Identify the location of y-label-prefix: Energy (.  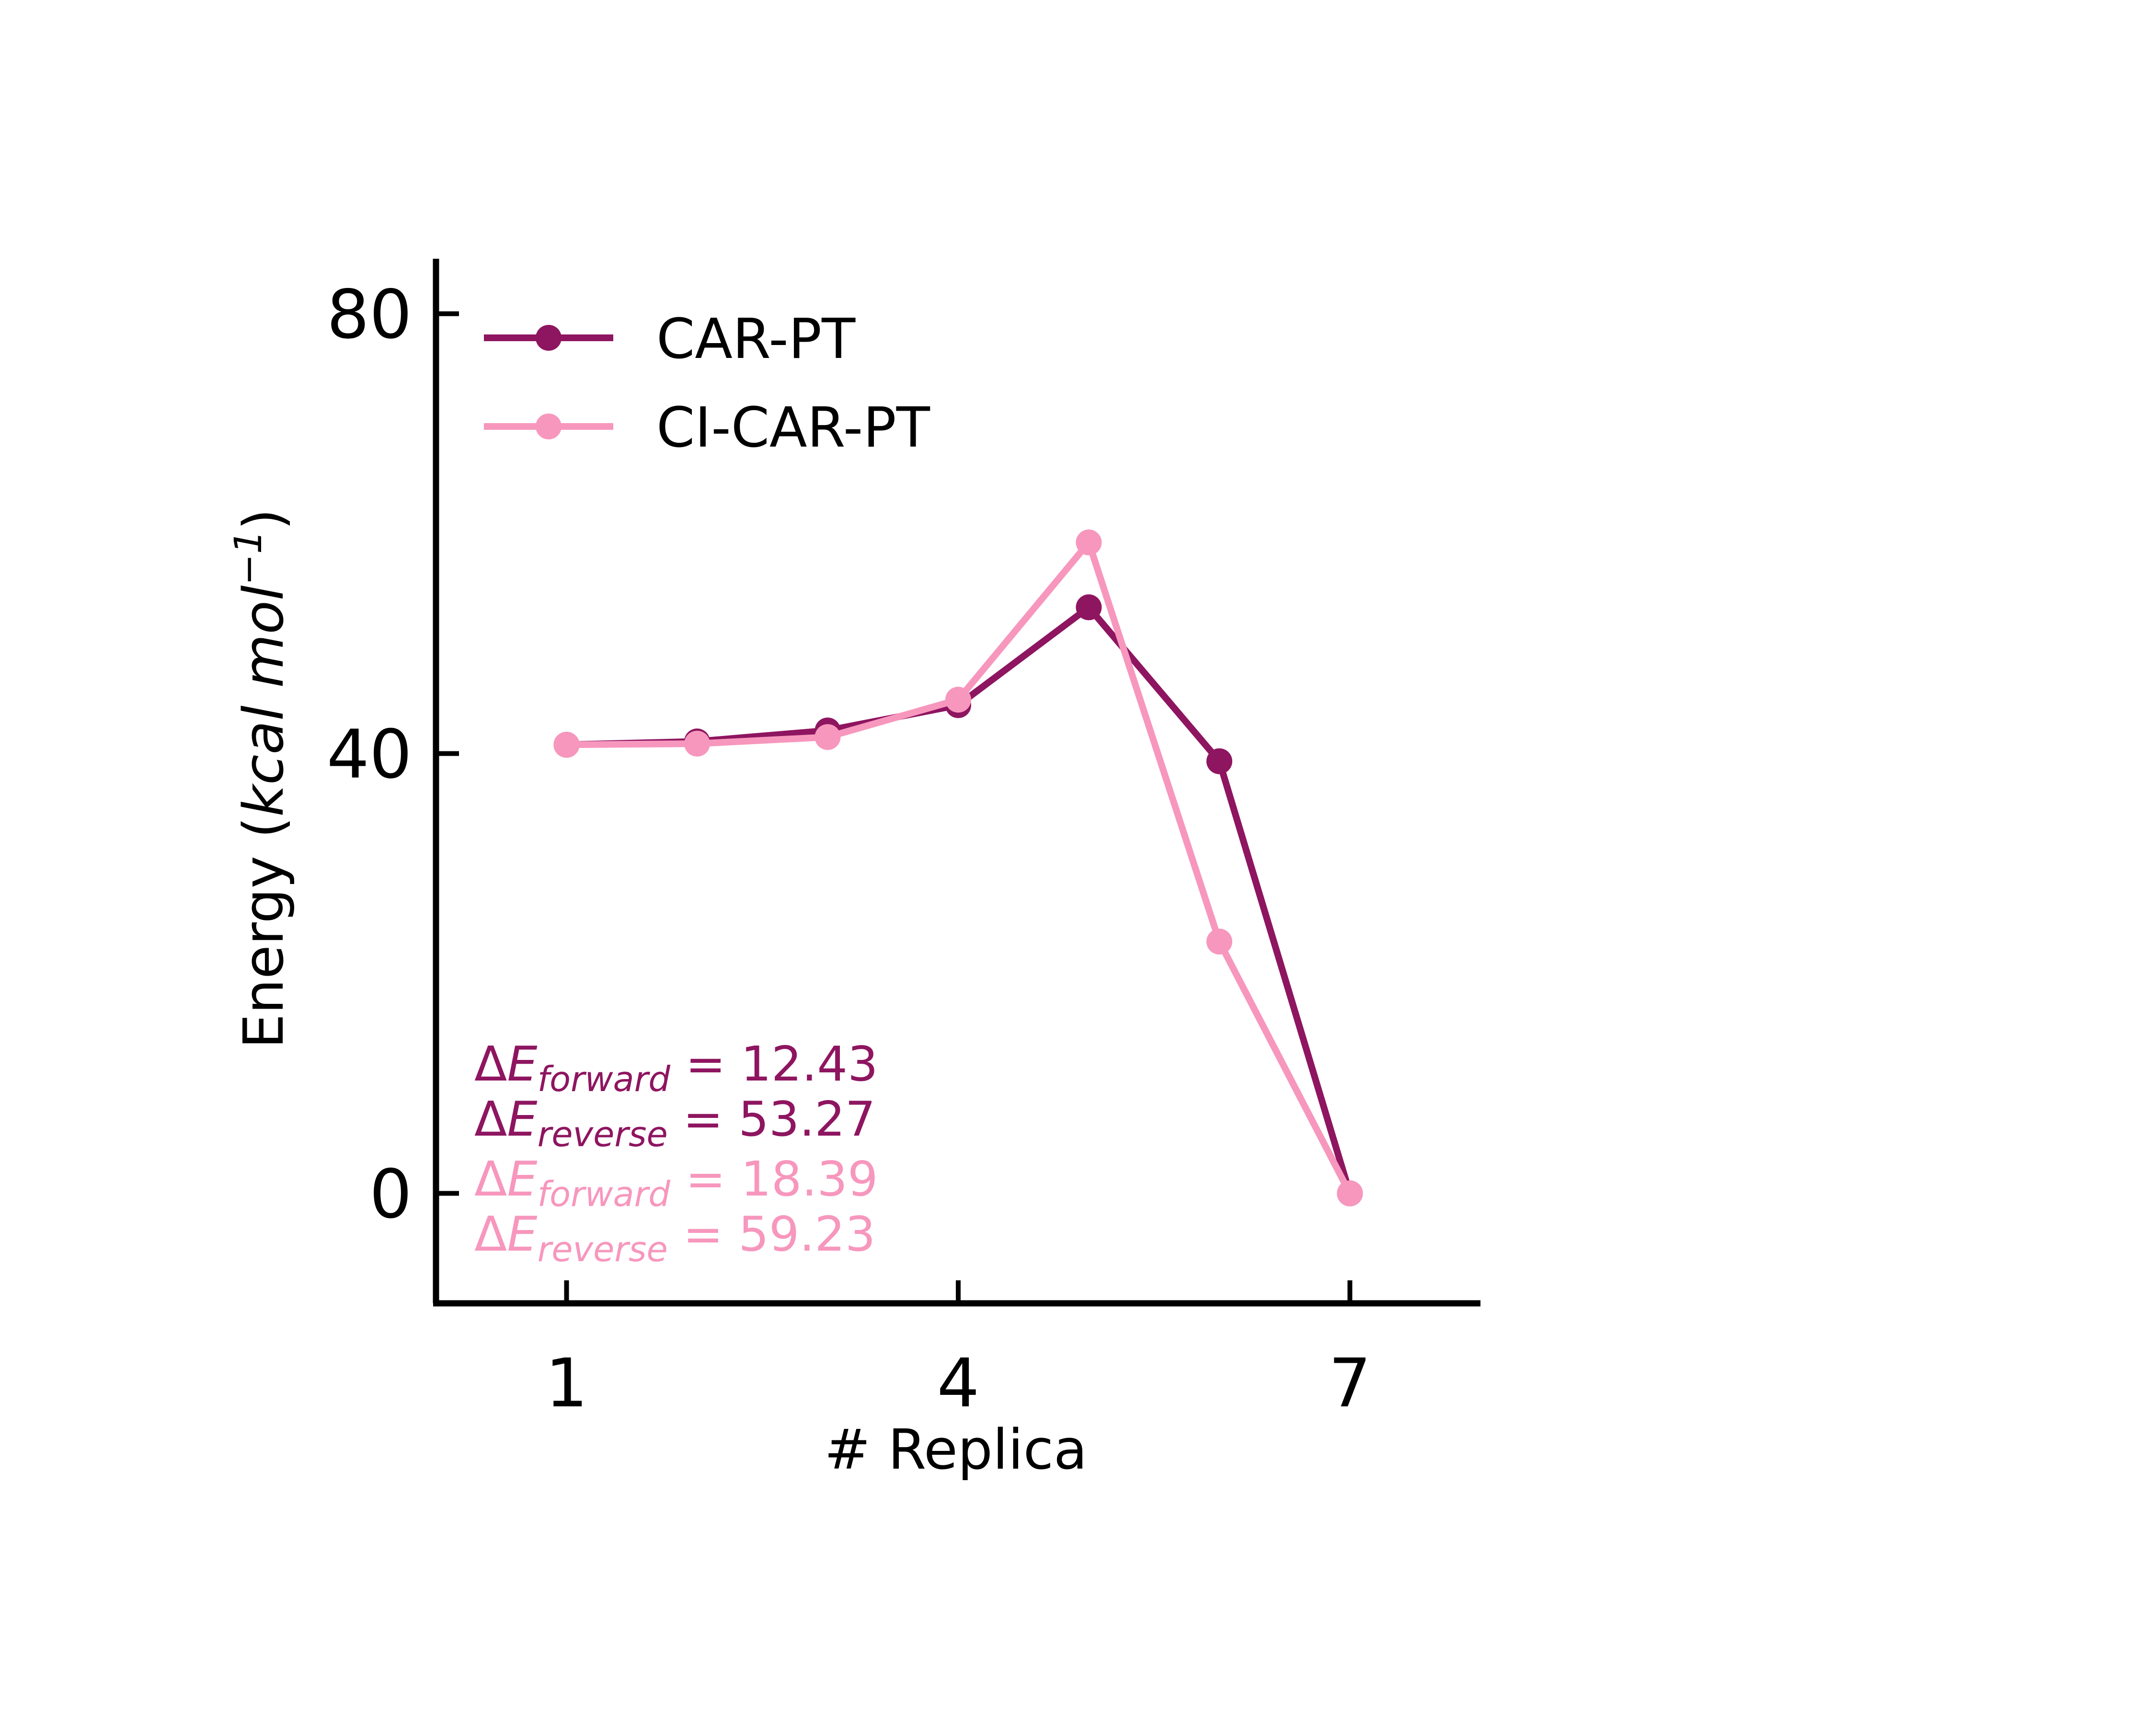
(264, 932).